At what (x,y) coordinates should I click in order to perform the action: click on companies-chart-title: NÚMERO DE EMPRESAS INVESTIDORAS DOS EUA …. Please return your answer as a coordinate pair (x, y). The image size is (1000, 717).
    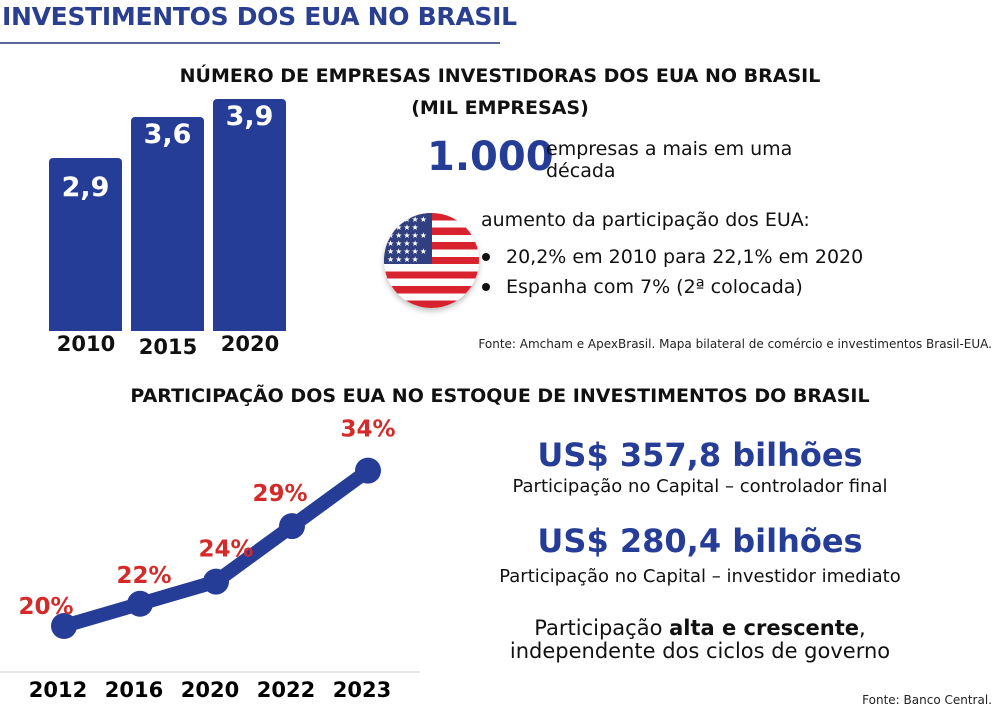
    Looking at the image, I should click on (500, 76).